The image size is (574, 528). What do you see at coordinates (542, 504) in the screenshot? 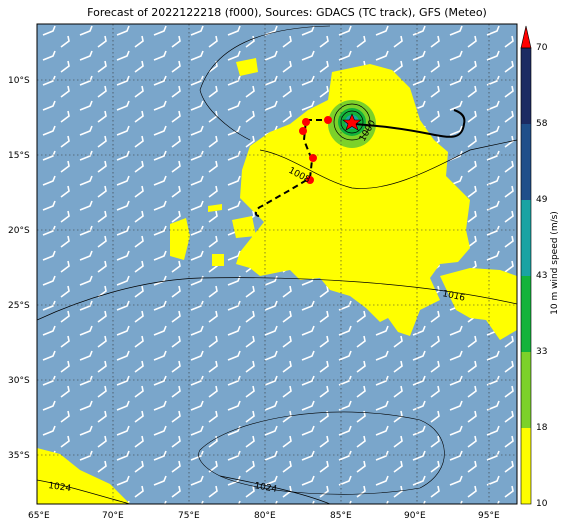
I see `colorbar-tick: 10` at bounding box center [542, 504].